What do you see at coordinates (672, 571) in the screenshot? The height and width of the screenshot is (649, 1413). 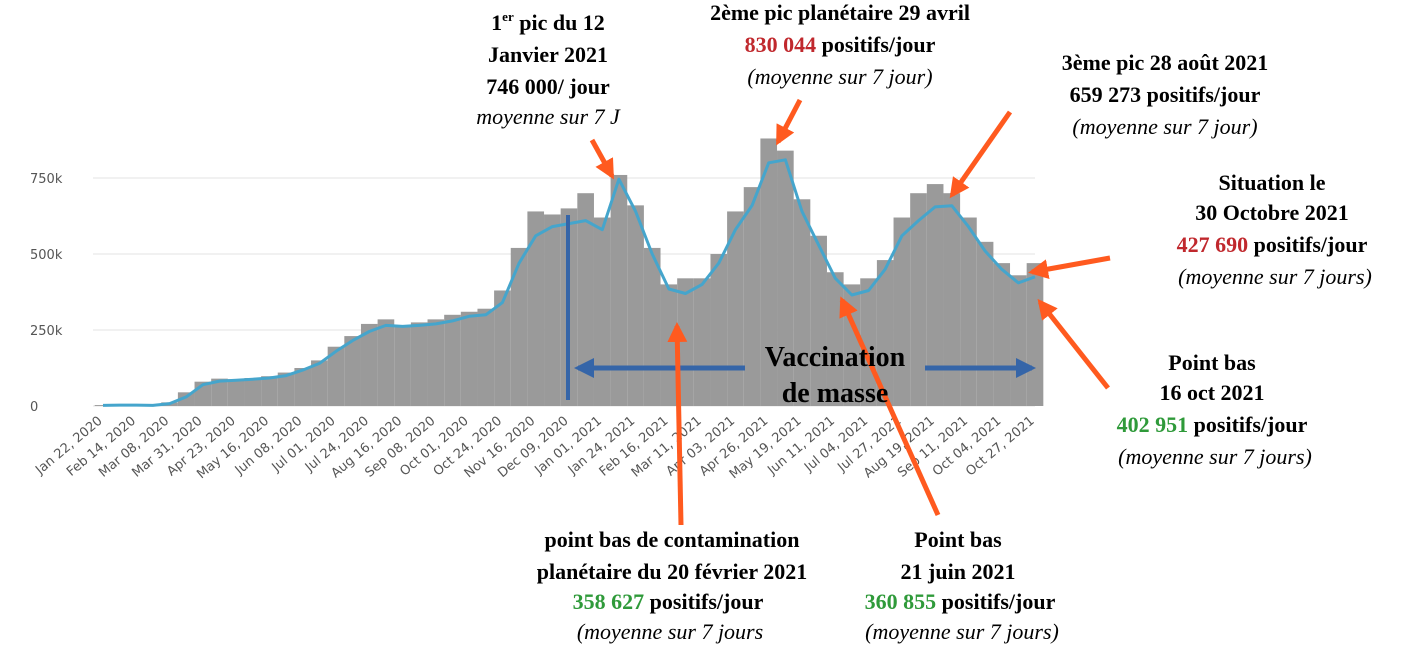 I see `annotation: planétaire du 20 février 2021` at bounding box center [672, 571].